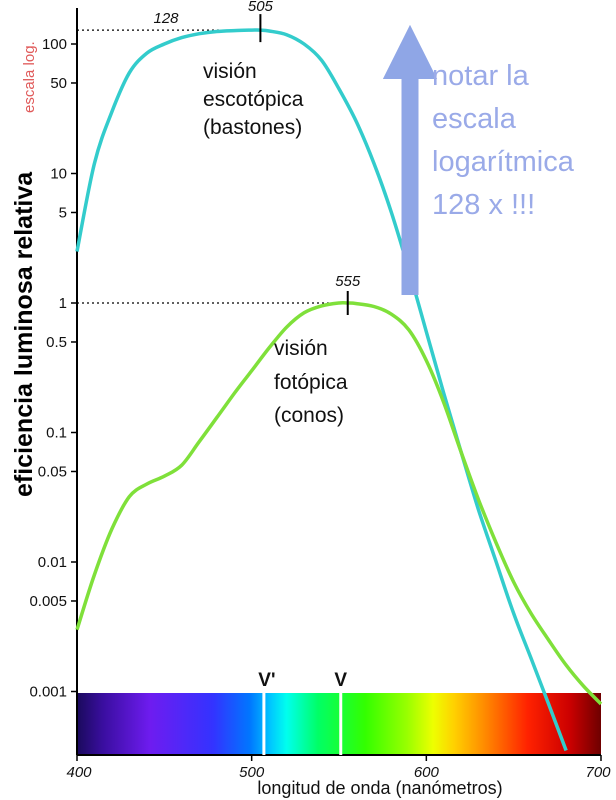 This screenshot has height=800, width=616. What do you see at coordinates (340, 680) in the screenshot?
I see `marker-label-v: V` at bounding box center [340, 680].